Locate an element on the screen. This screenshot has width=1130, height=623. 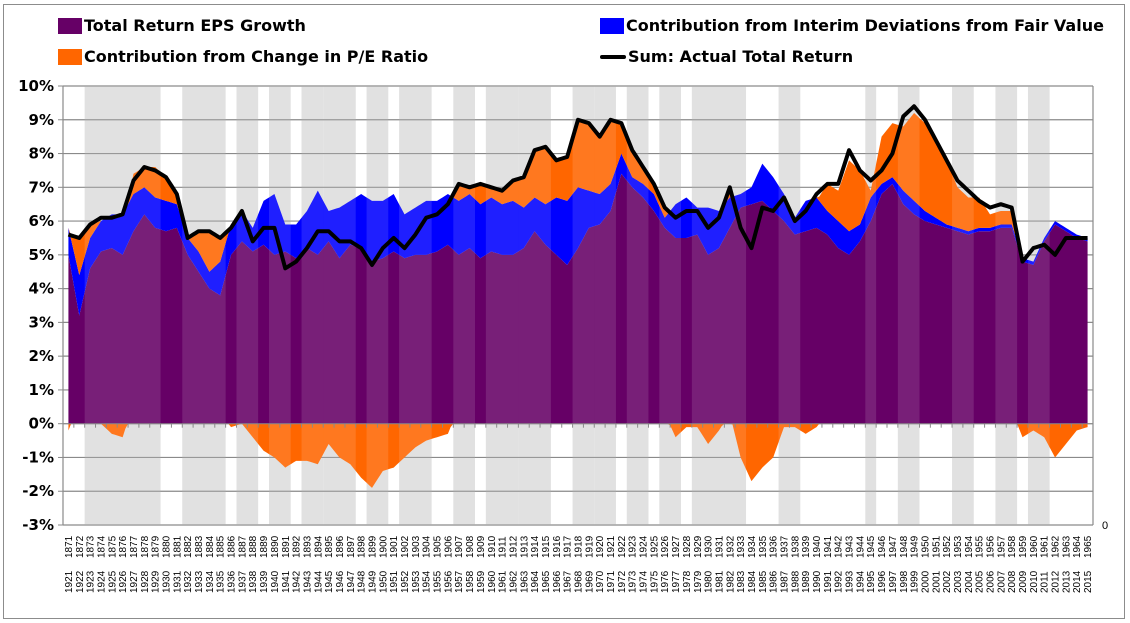
x-tick-label-end-year: 1964 is located at coordinates (535, 581).